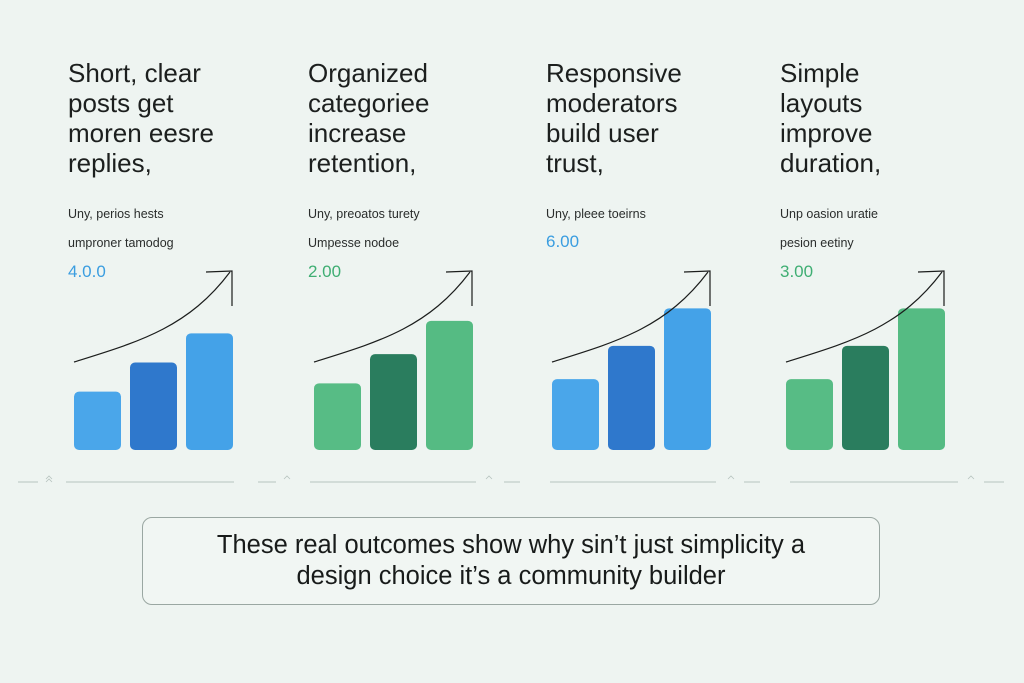 This screenshot has width=1024, height=683. Describe the element at coordinates (614, 73) in the screenshot. I see `panel-title-line: Responsive` at that location.